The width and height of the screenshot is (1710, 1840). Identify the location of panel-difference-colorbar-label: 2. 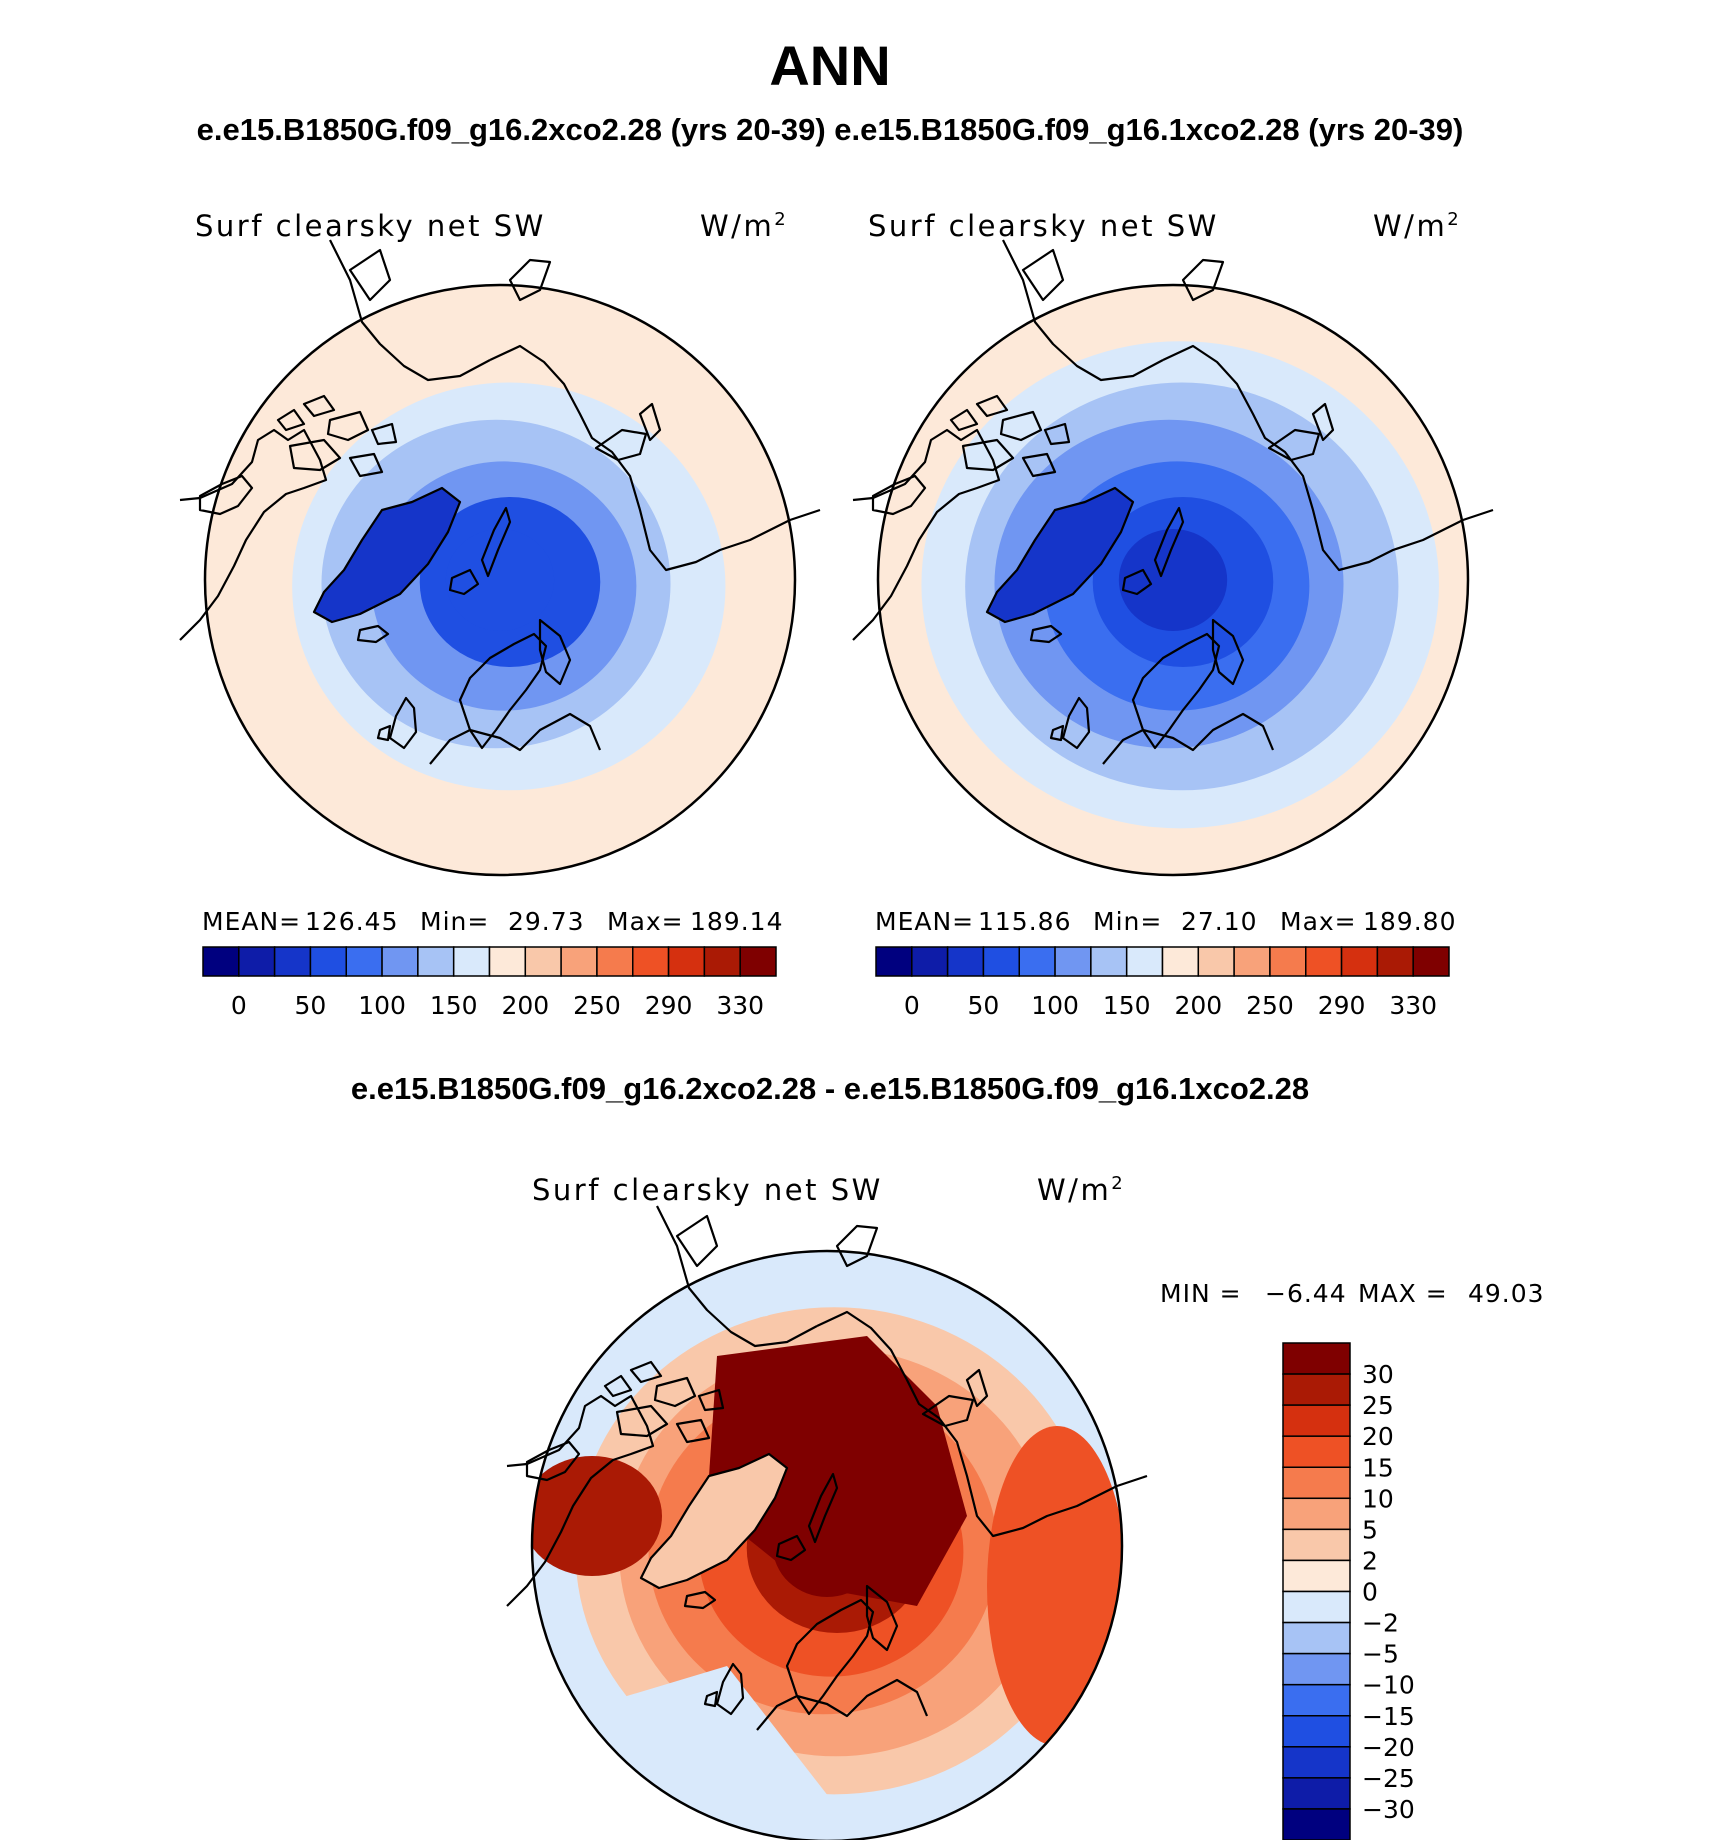
(1370, 1560).